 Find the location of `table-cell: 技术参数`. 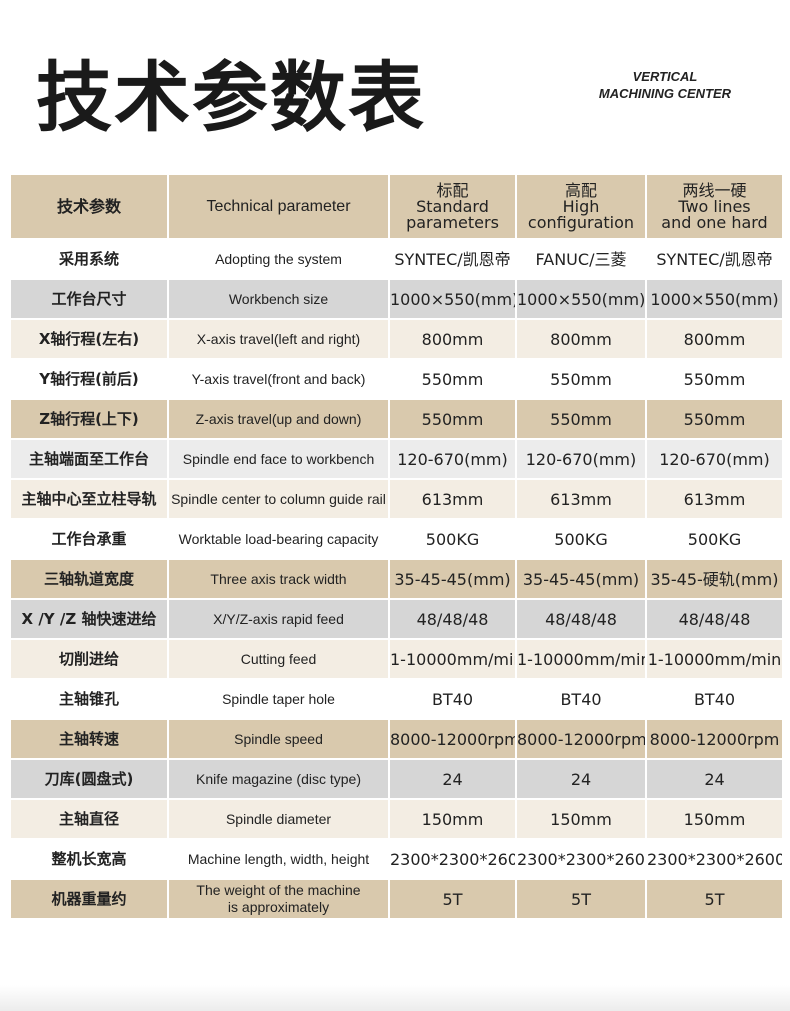

table-cell: 技术参数 is located at coordinates (89, 206).